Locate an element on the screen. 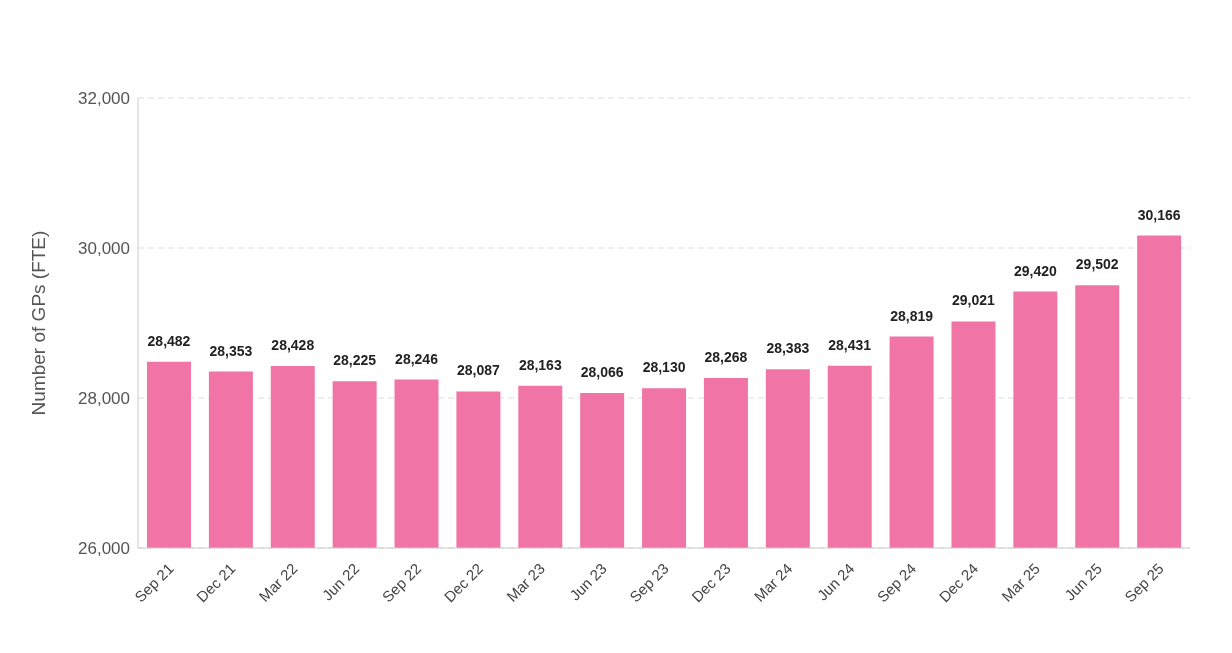 Image resolution: width=1232 pixels, height=653 pixels. y-tick-label: 32,000 is located at coordinates (104, 99).